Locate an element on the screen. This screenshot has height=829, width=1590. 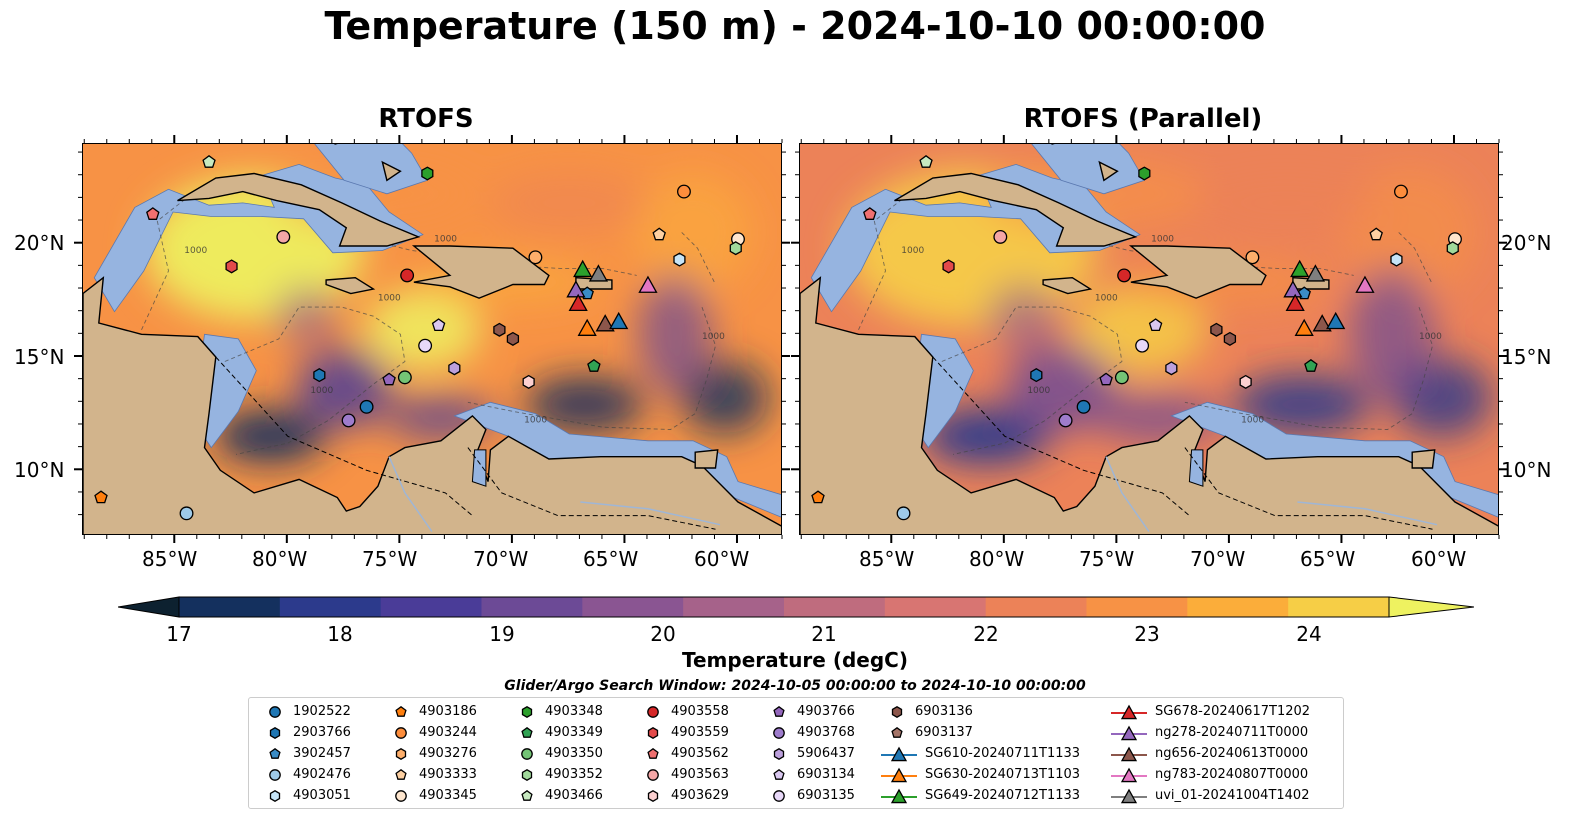
legend-label: 4903051 is located at coordinates (322, 795).